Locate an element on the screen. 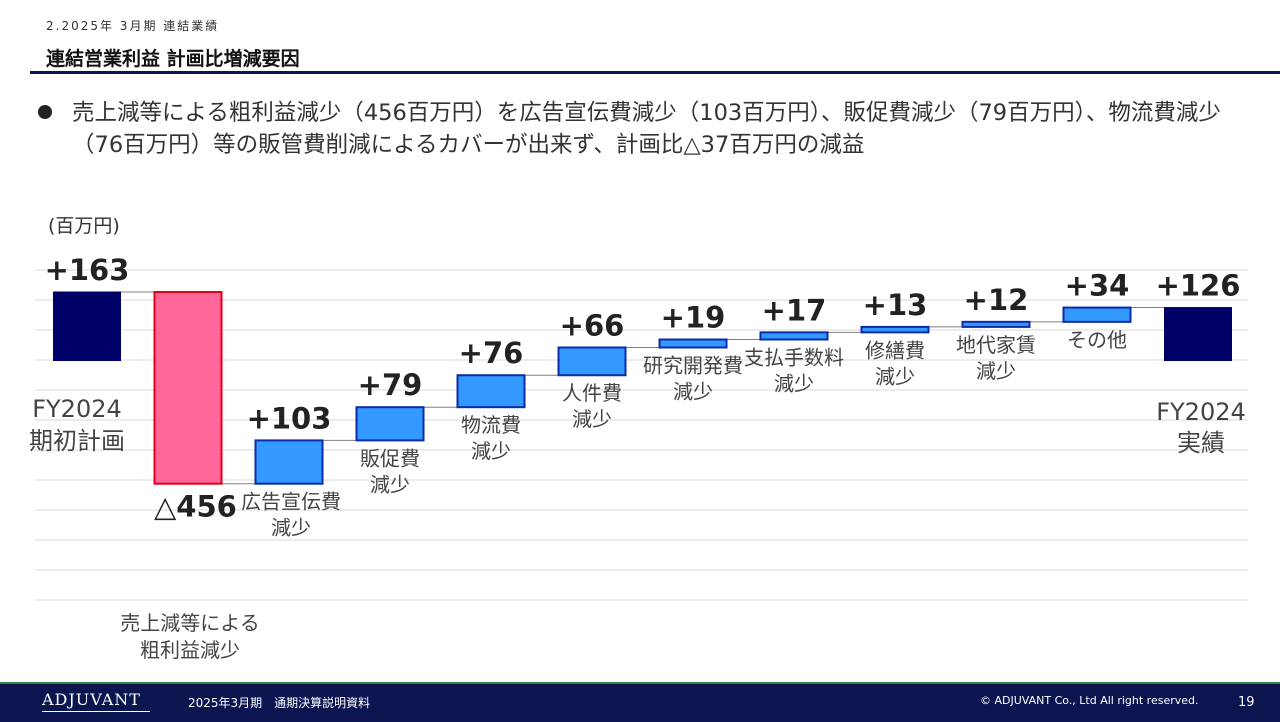 The image size is (1280, 722). category-label-line: 人件費 is located at coordinates (592, 393).